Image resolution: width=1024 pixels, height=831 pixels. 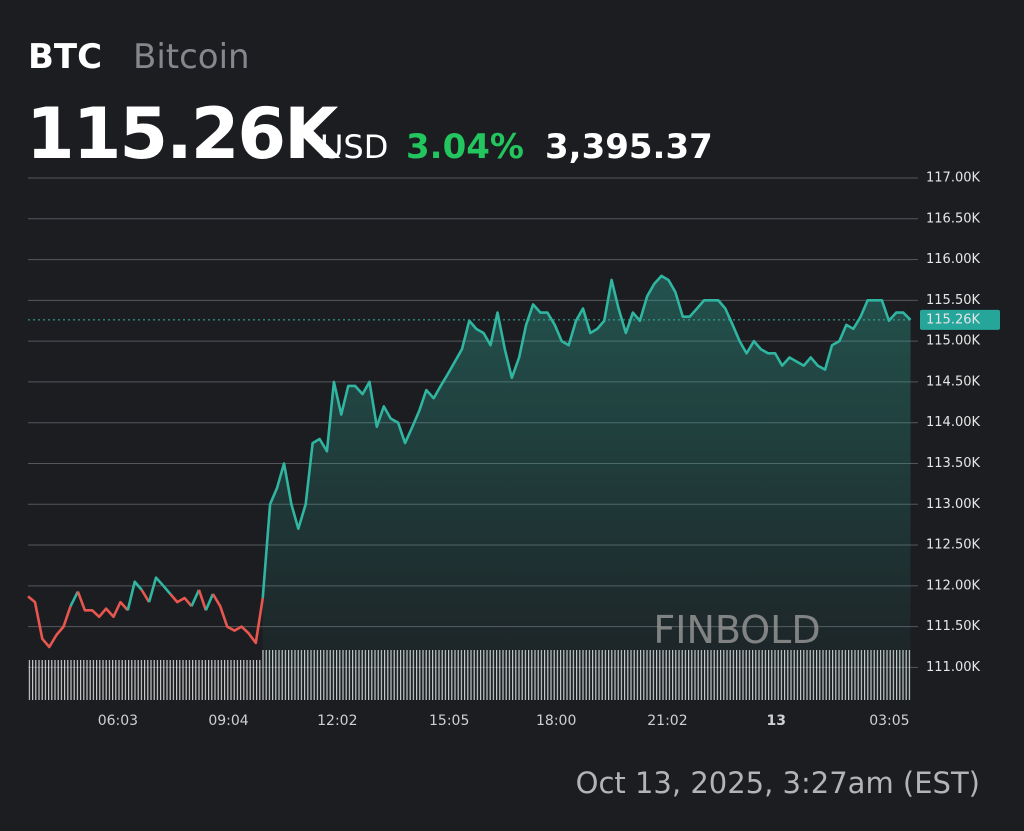 I want to click on y-tick-label: 111.00K, so click(x=953, y=667).